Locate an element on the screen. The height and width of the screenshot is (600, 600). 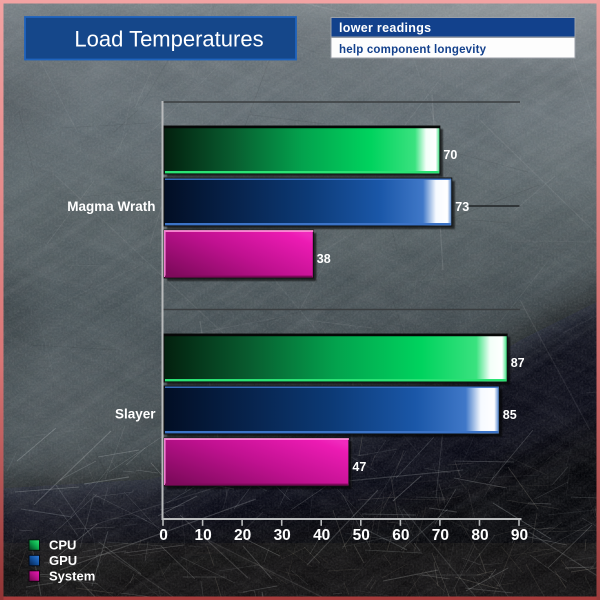
svg-text: Slayer is located at coordinates (135, 414).